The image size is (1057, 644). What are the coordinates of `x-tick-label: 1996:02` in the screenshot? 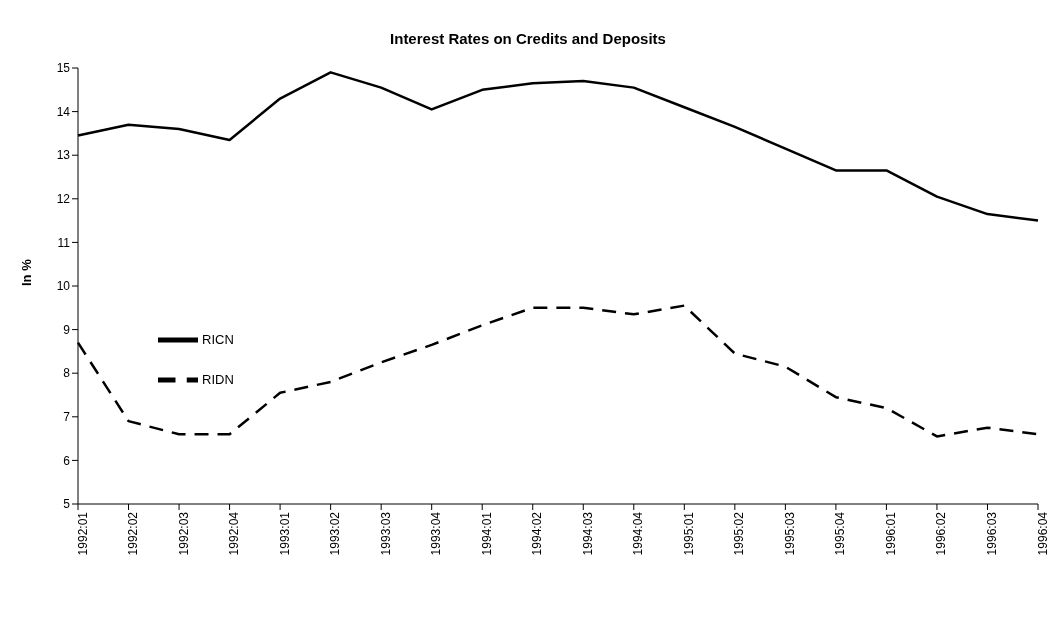 It's located at (941, 533).